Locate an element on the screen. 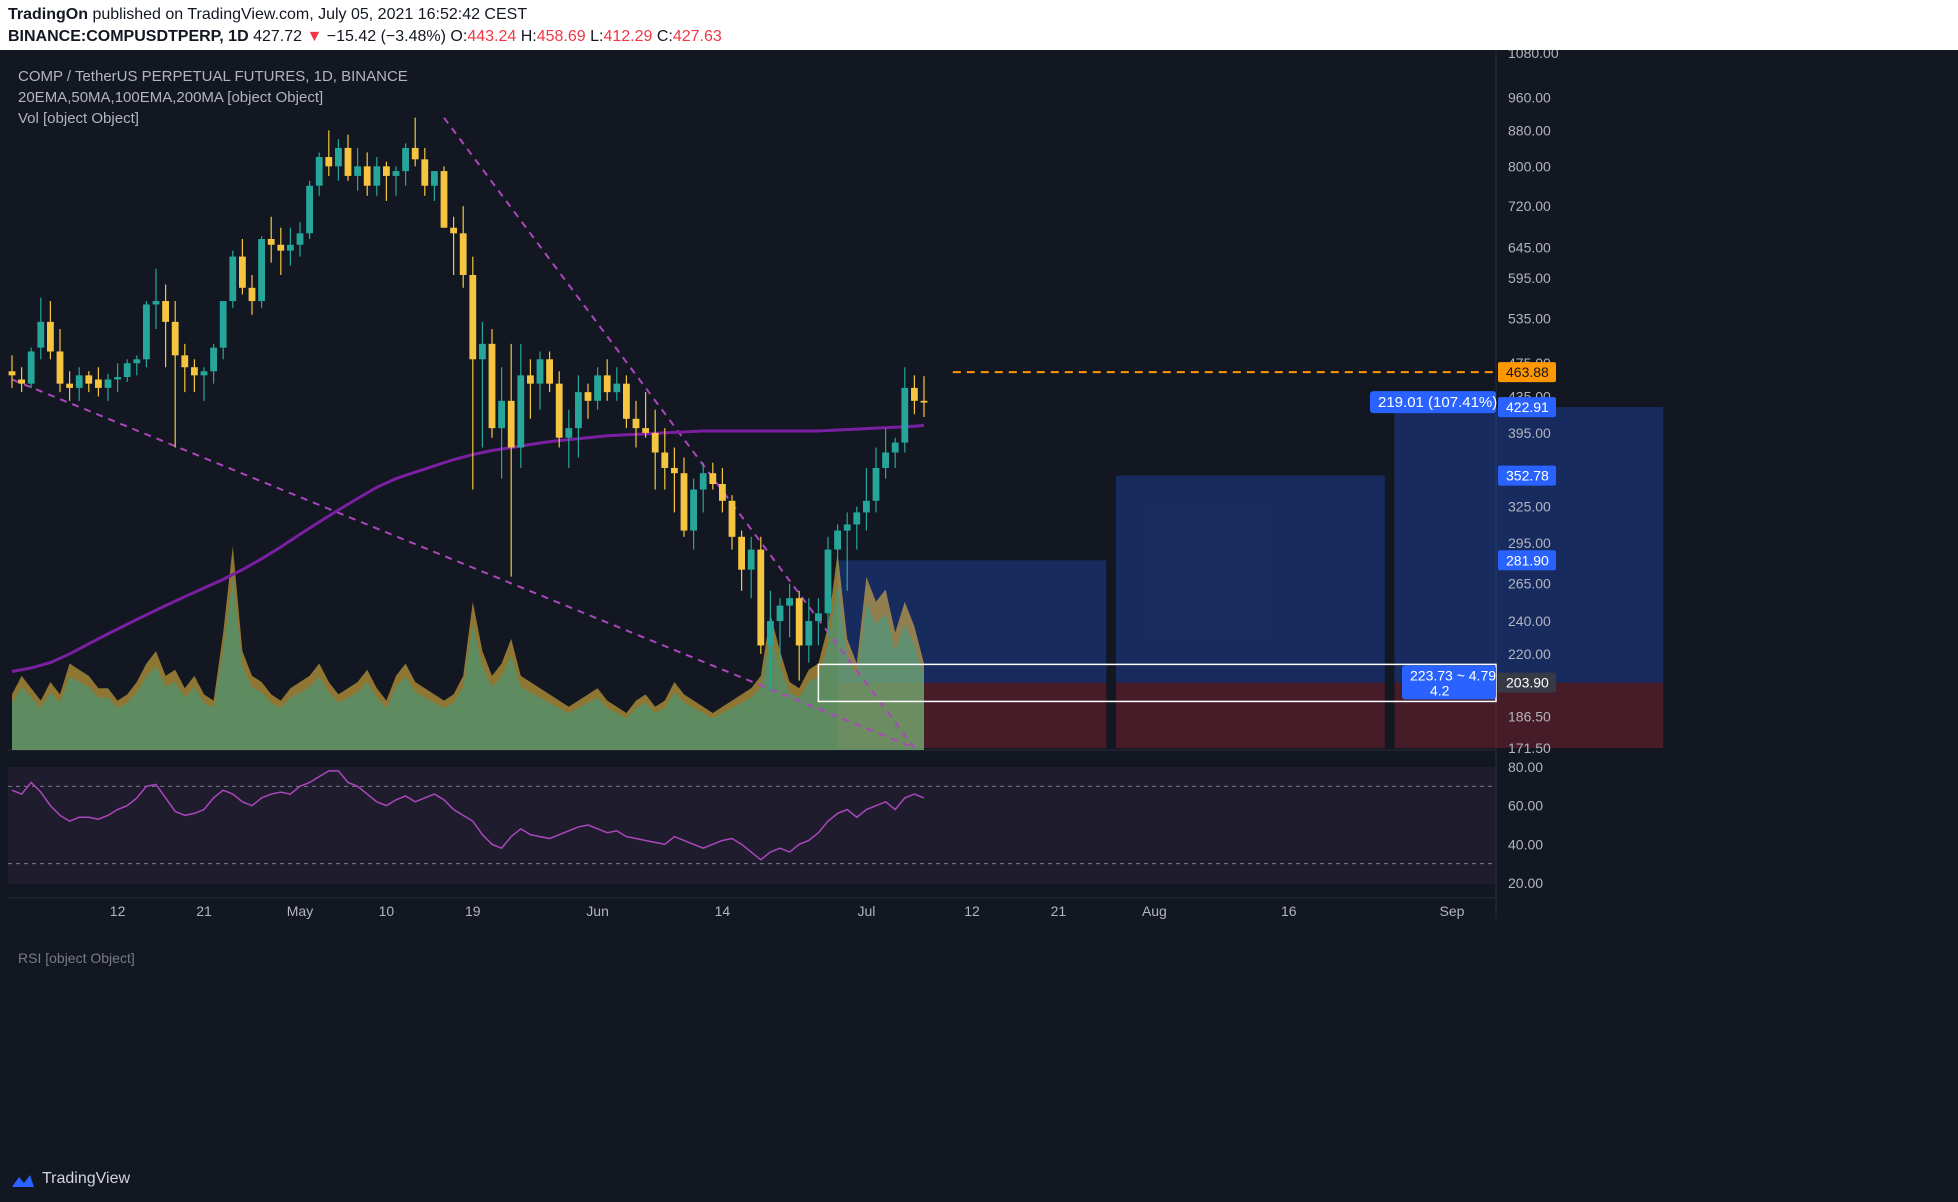 Image resolution: width=1958 pixels, height=1202 pixels. price-tick-label: 395.00 is located at coordinates (1529, 433).